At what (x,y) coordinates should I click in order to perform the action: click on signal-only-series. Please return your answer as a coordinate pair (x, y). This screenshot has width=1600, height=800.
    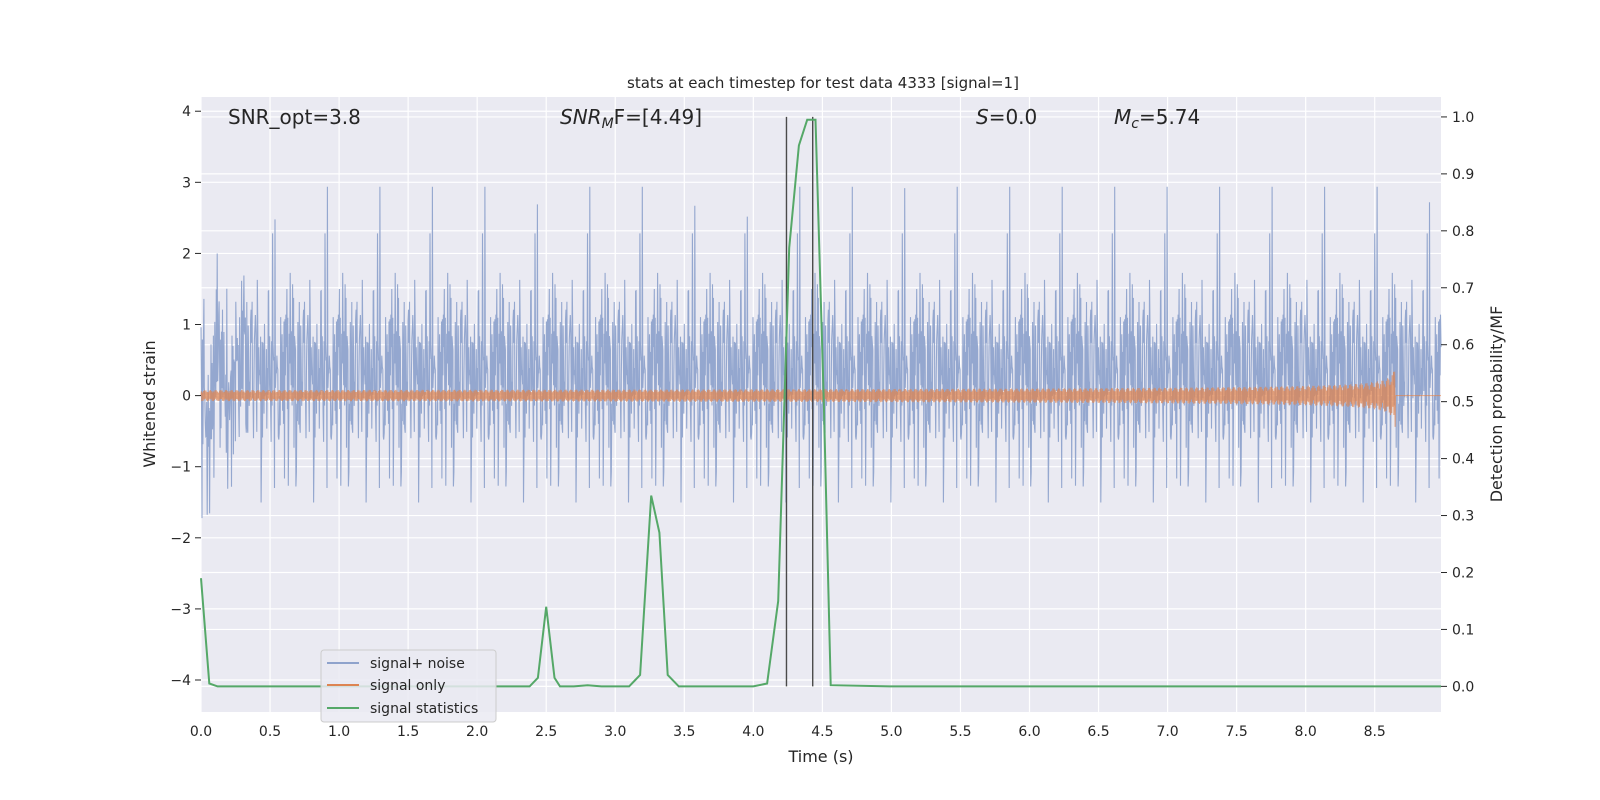
    Looking at the image, I should click on (820, 399).